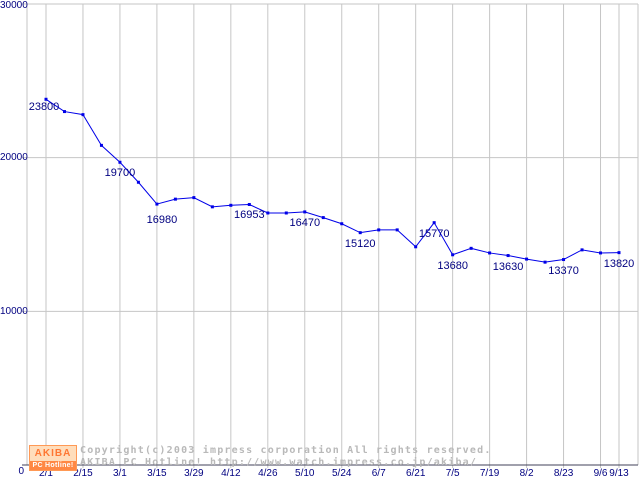 Image resolution: width=640 pixels, height=480 pixels. Describe the element at coordinates (53, 453) in the screenshot. I see `logo-akiba-text: AKIBA` at that location.